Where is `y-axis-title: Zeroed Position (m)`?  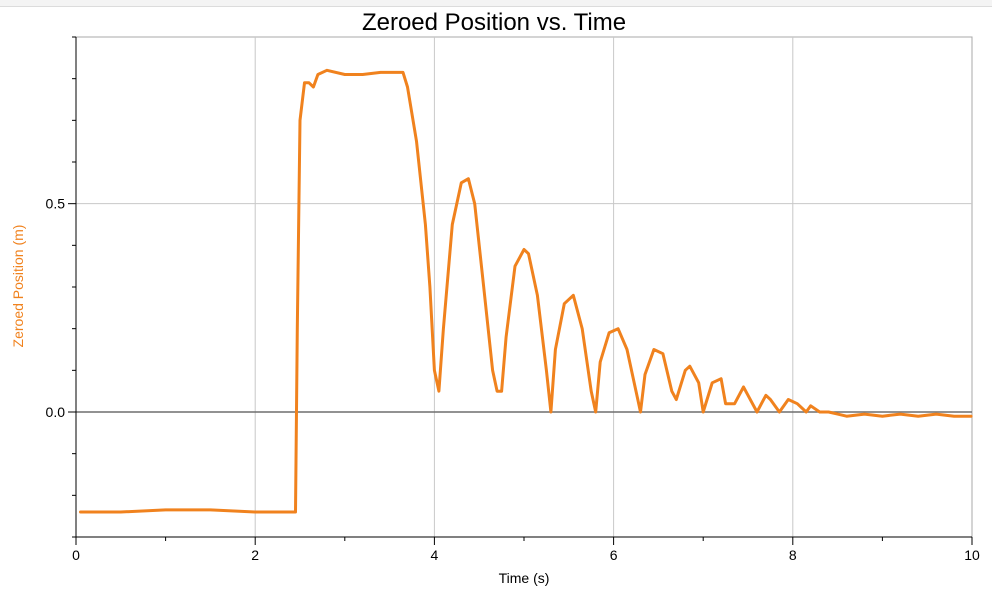 y-axis-title: Zeroed Position (m) is located at coordinates (18, 286).